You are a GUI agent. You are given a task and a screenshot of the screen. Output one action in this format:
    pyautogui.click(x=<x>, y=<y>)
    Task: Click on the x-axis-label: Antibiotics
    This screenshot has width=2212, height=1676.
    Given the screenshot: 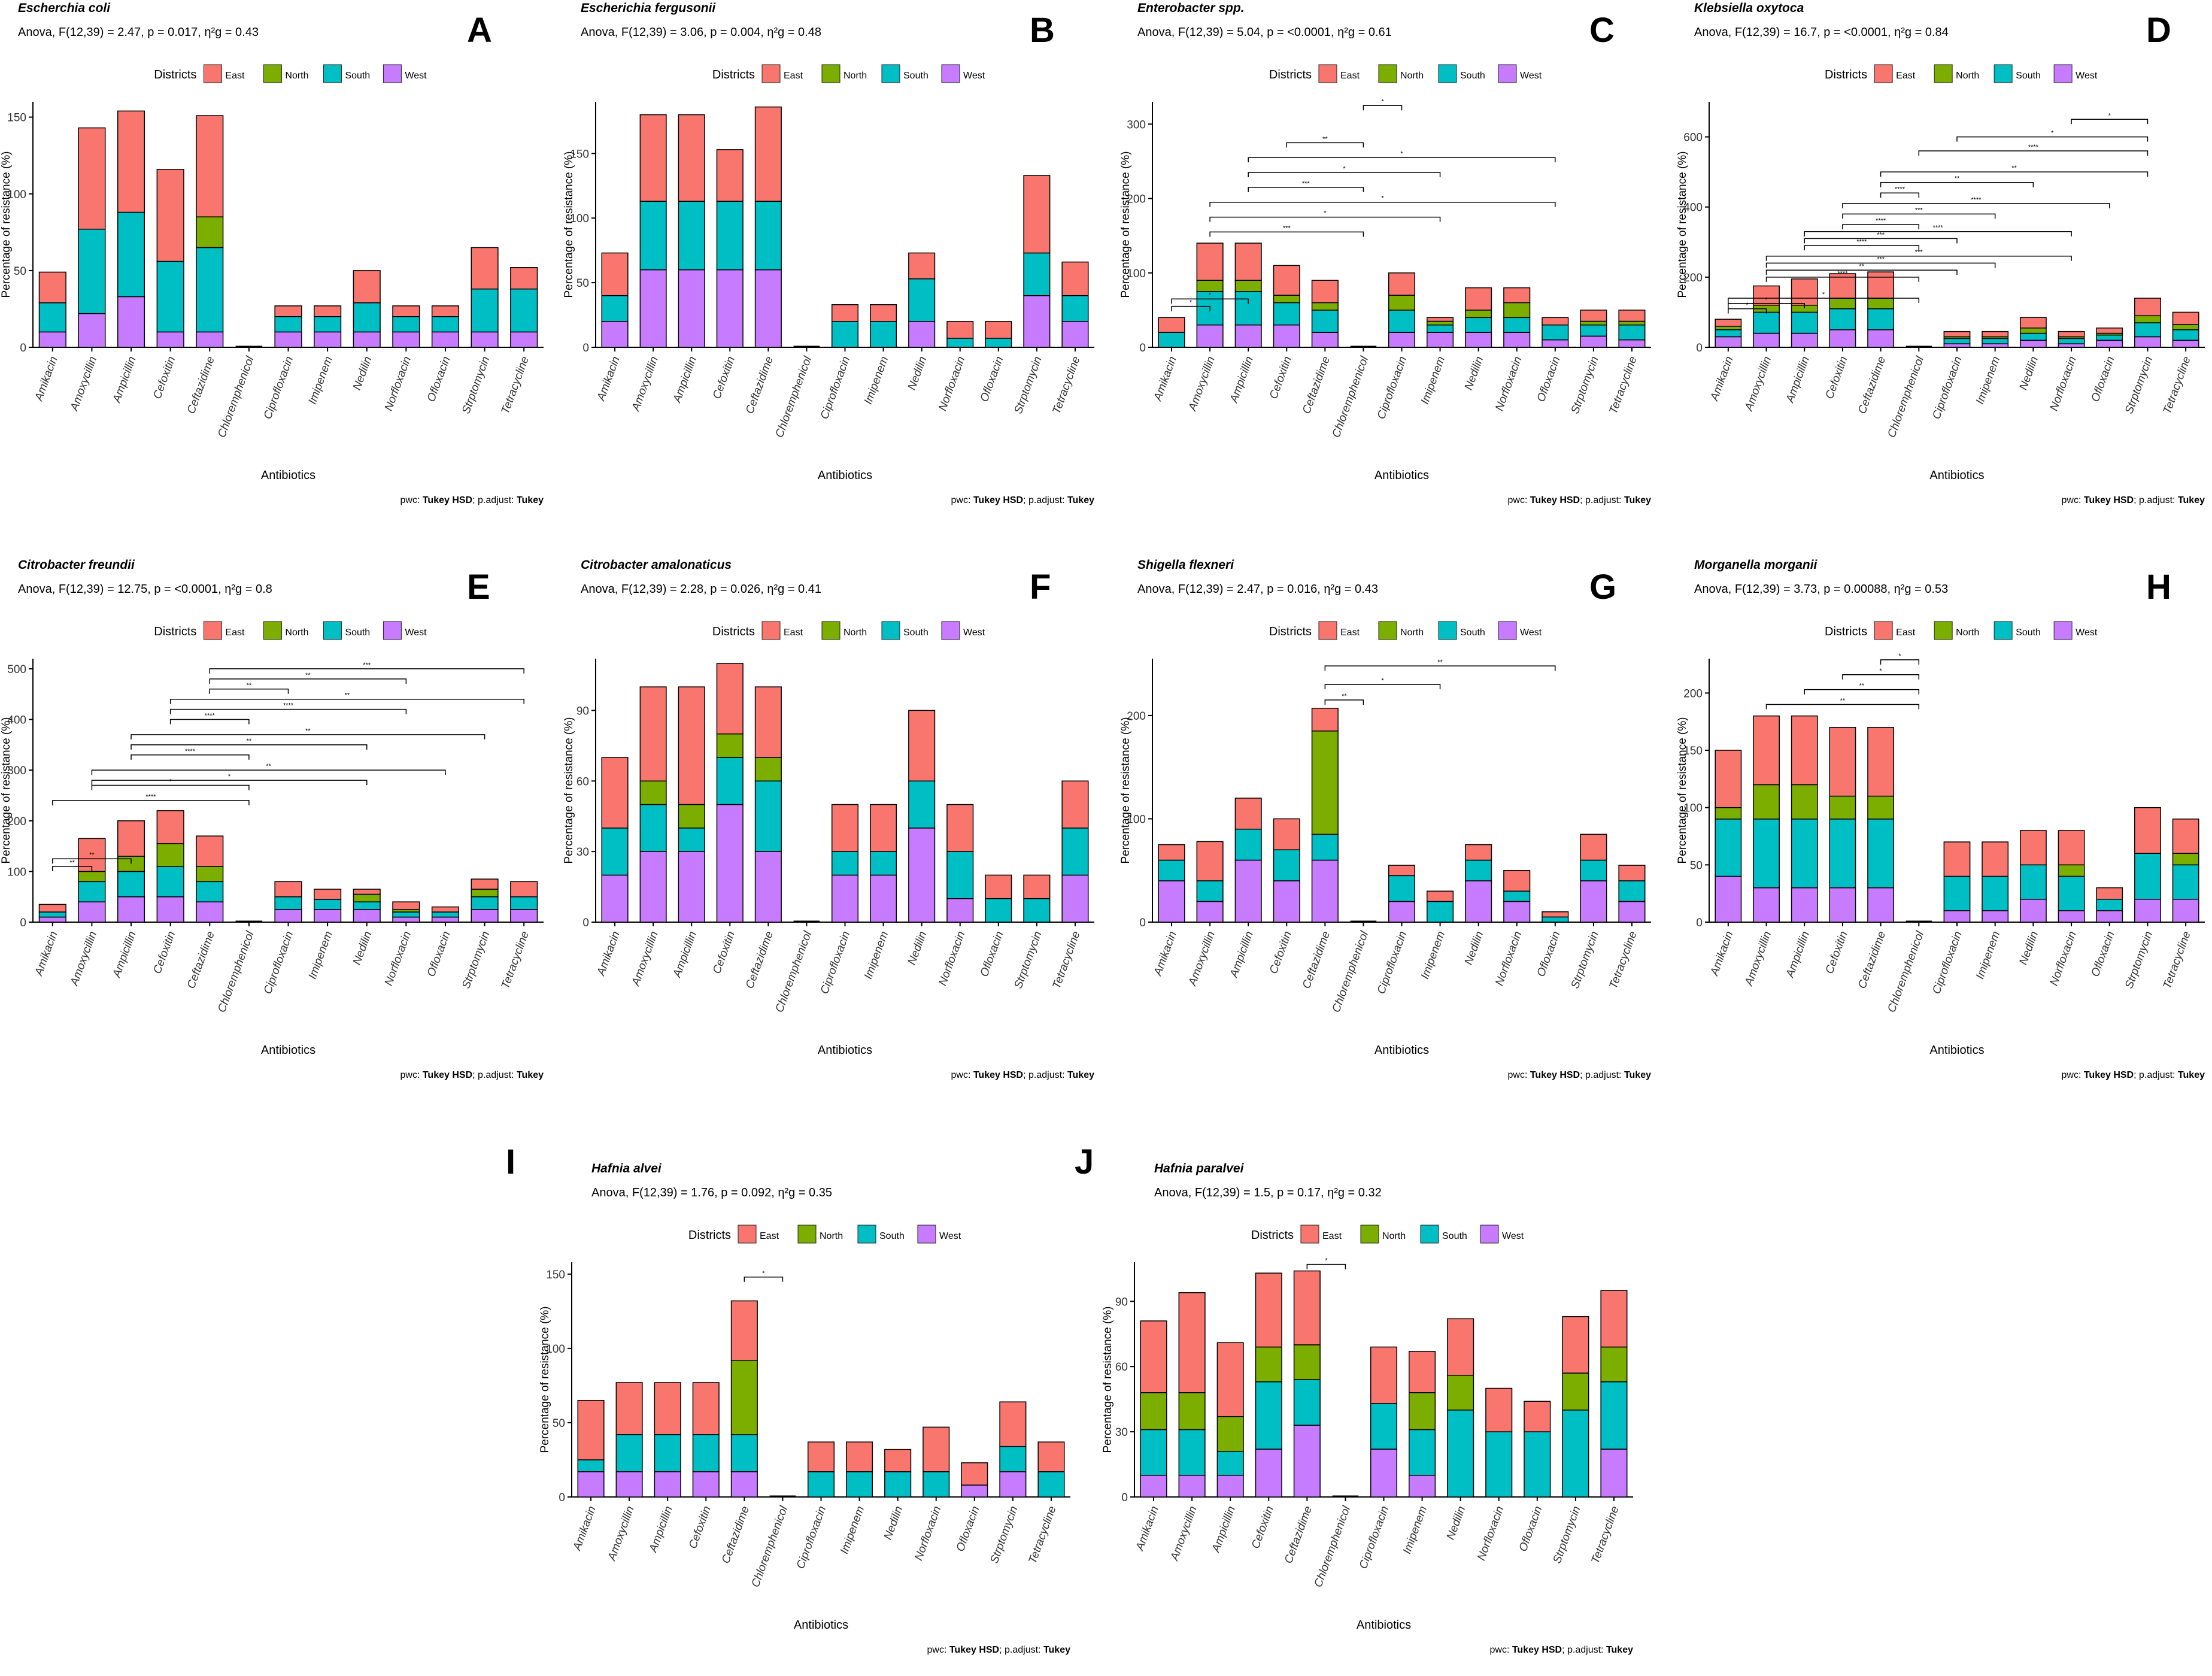 What is the action you would take?
    pyautogui.click(x=288, y=1050)
    